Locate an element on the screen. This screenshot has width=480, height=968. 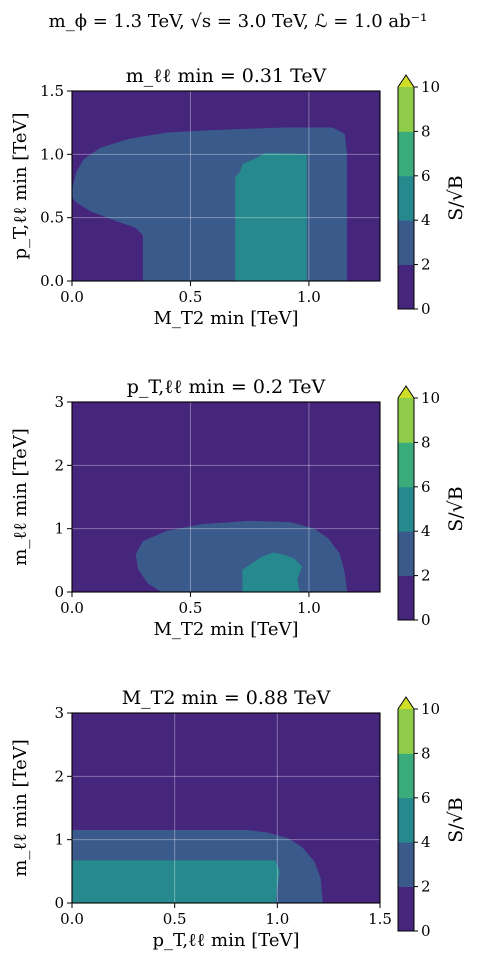
y-tick-label: 1.5 is located at coordinates (52, 91).